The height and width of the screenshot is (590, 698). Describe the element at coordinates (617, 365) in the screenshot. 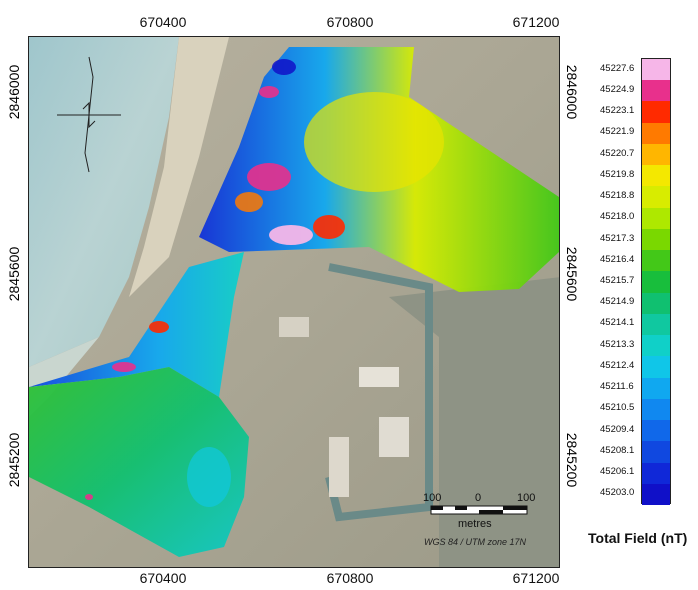

I see `legend-tick-label: 45212.4` at that location.